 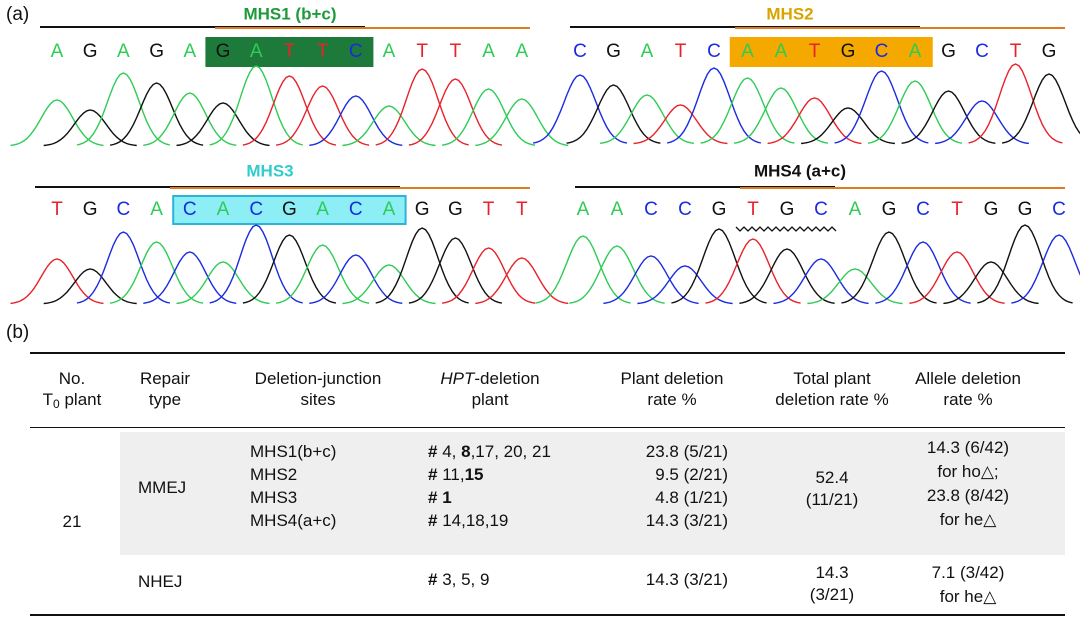 I want to click on text-run: 8, so click(x=466, y=451).